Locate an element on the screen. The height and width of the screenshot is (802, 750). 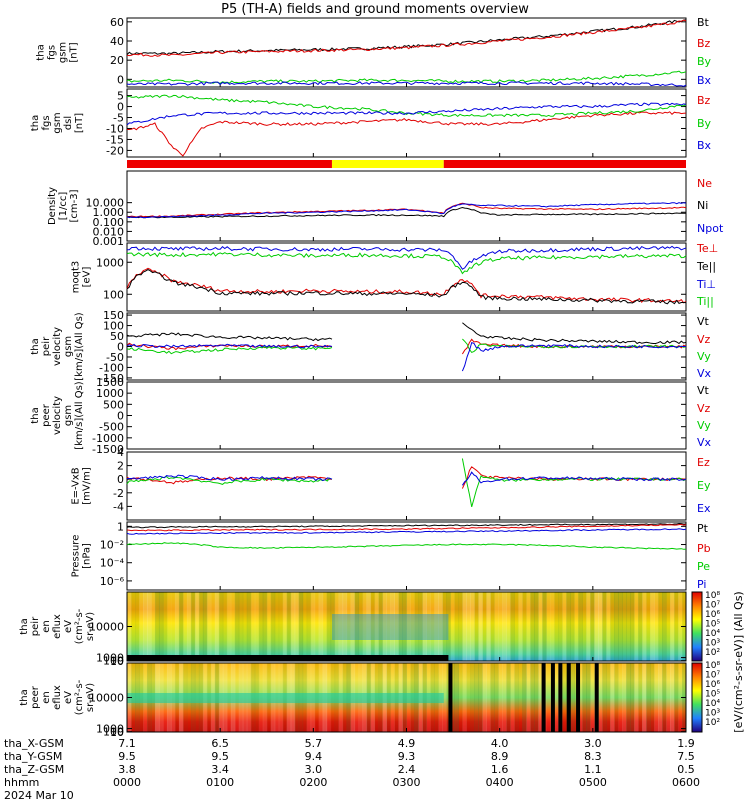
peer_velocity-ytick-label: -1000 is located at coordinates (108, 438).